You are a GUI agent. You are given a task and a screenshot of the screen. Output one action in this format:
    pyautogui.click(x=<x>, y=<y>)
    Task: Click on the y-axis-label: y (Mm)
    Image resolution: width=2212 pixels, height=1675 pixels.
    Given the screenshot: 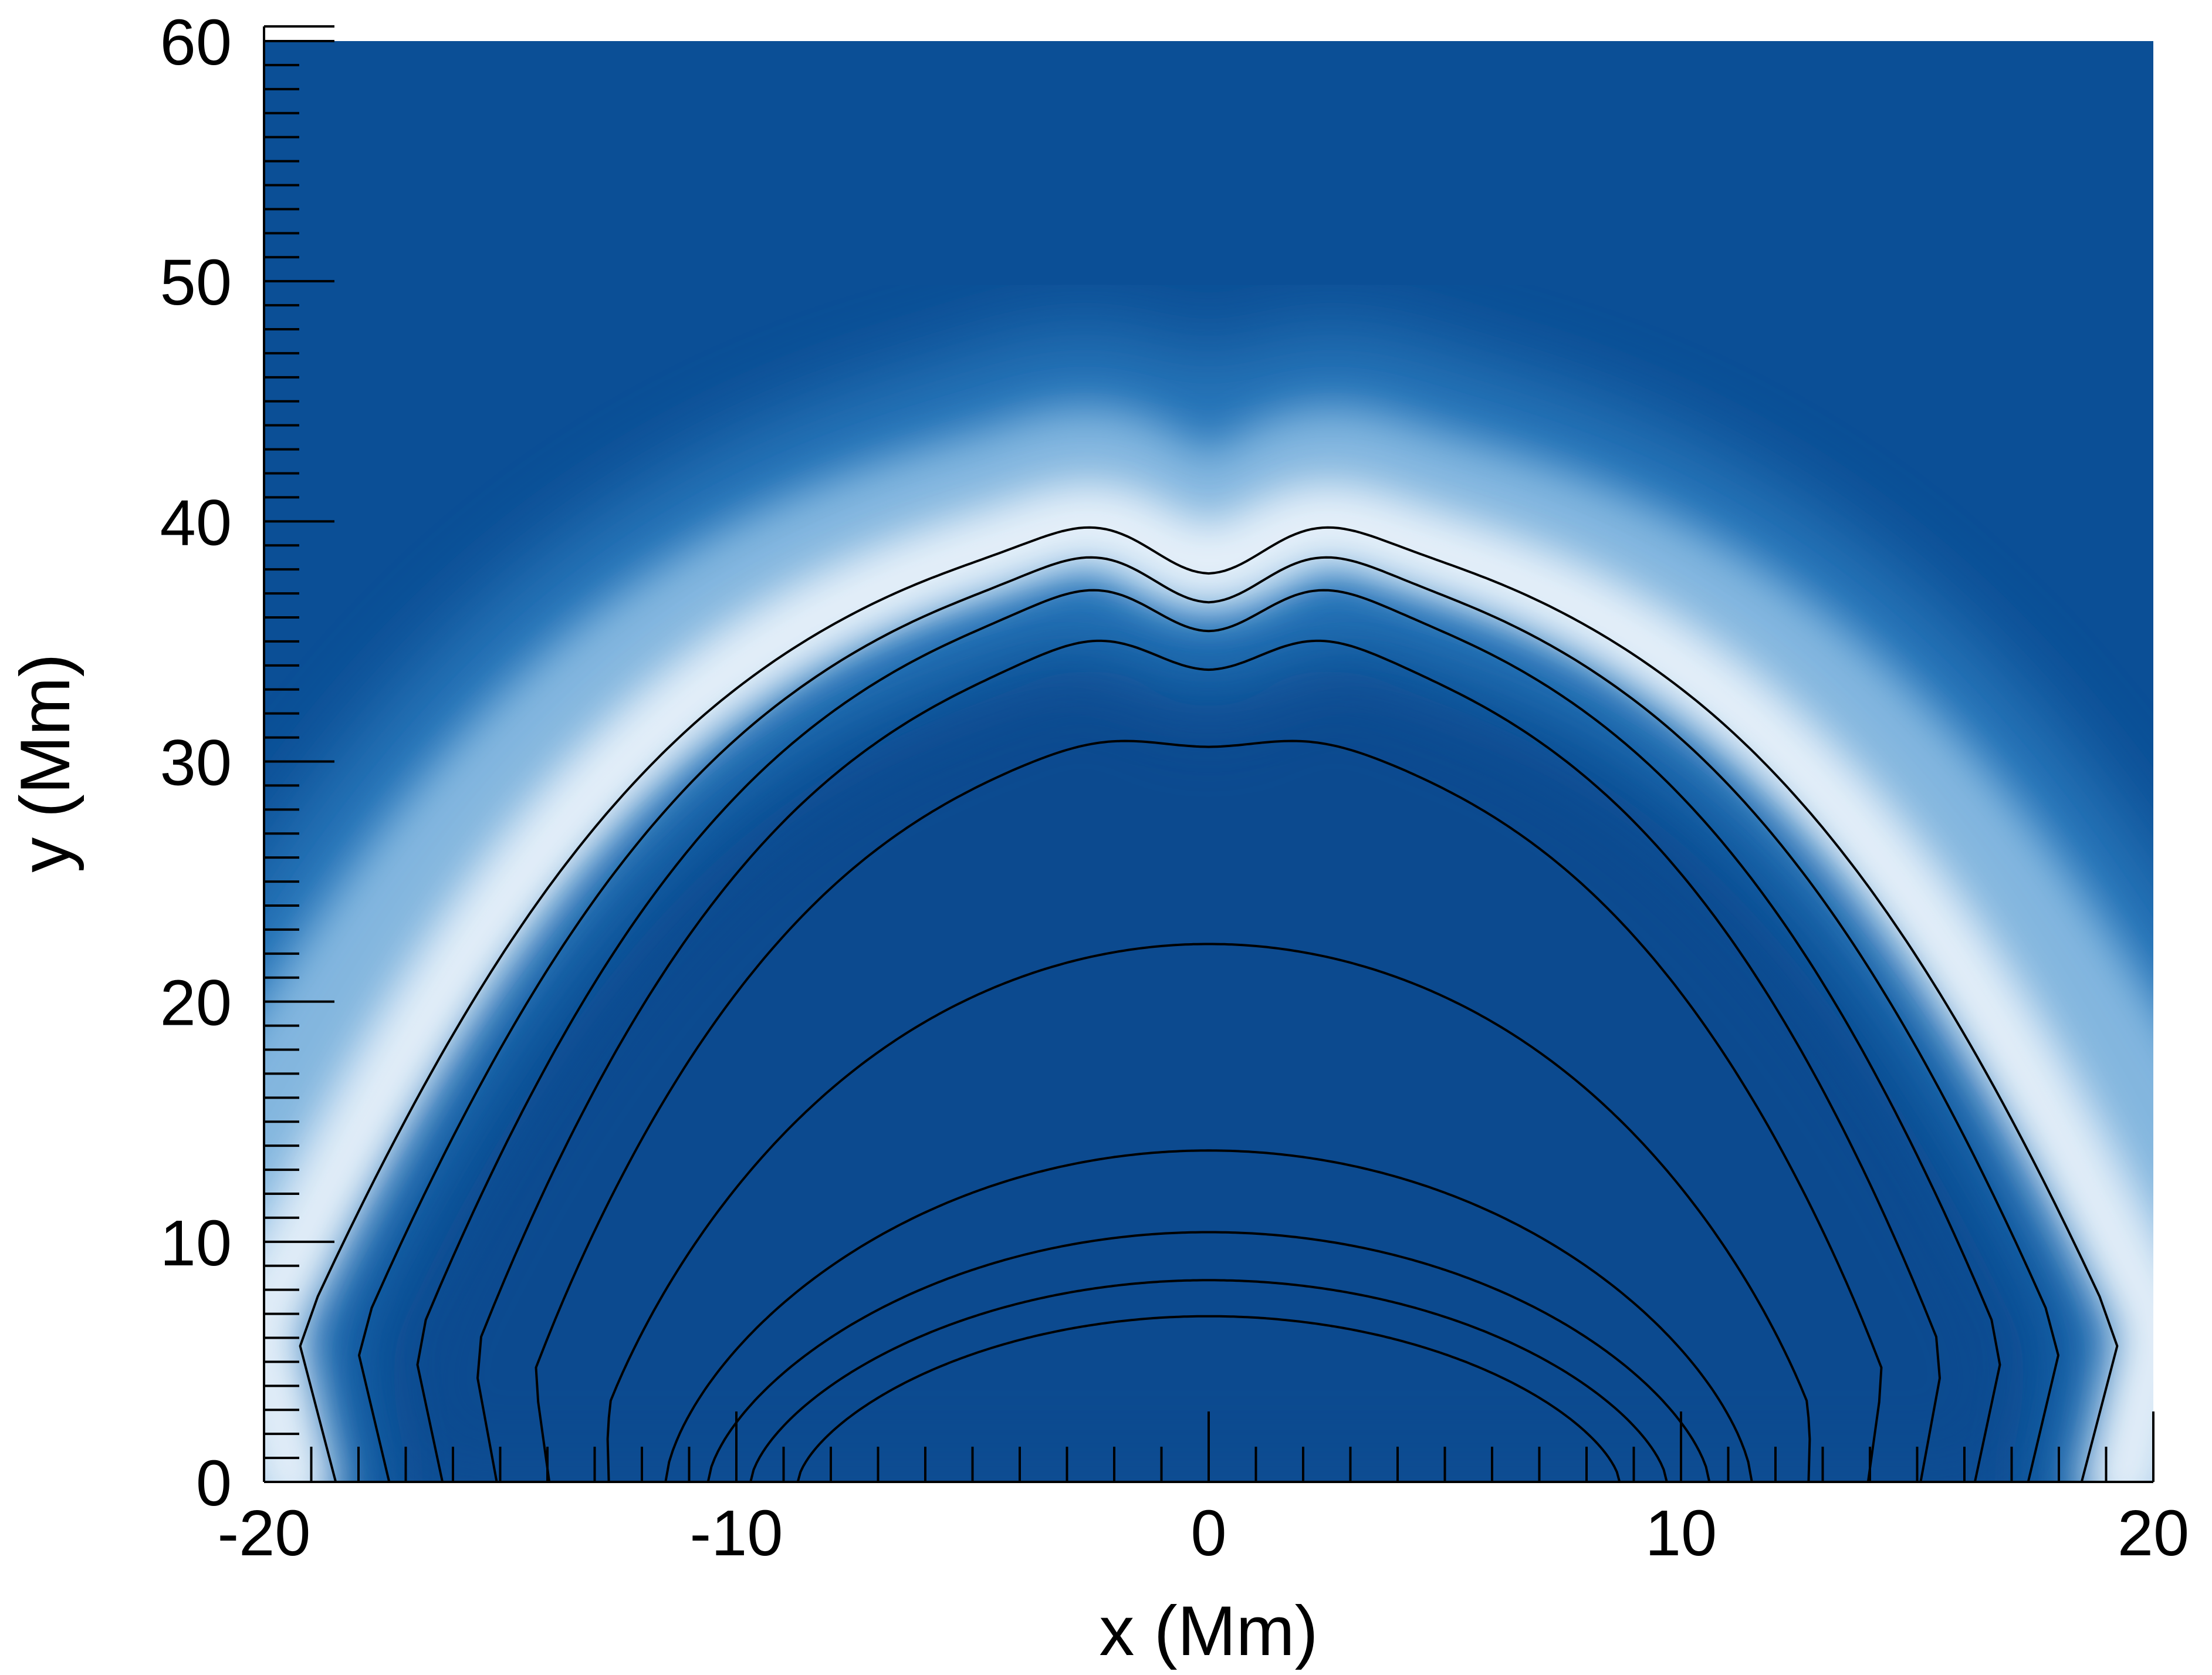 What is the action you would take?
    pyautogui.click(x=45, y=762)
    